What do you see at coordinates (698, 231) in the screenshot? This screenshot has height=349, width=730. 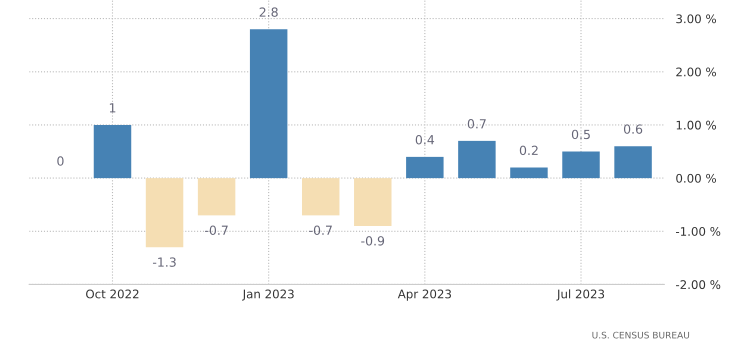 I see `y-tick-label: -1.00 %` at bounding box center [698, 231].